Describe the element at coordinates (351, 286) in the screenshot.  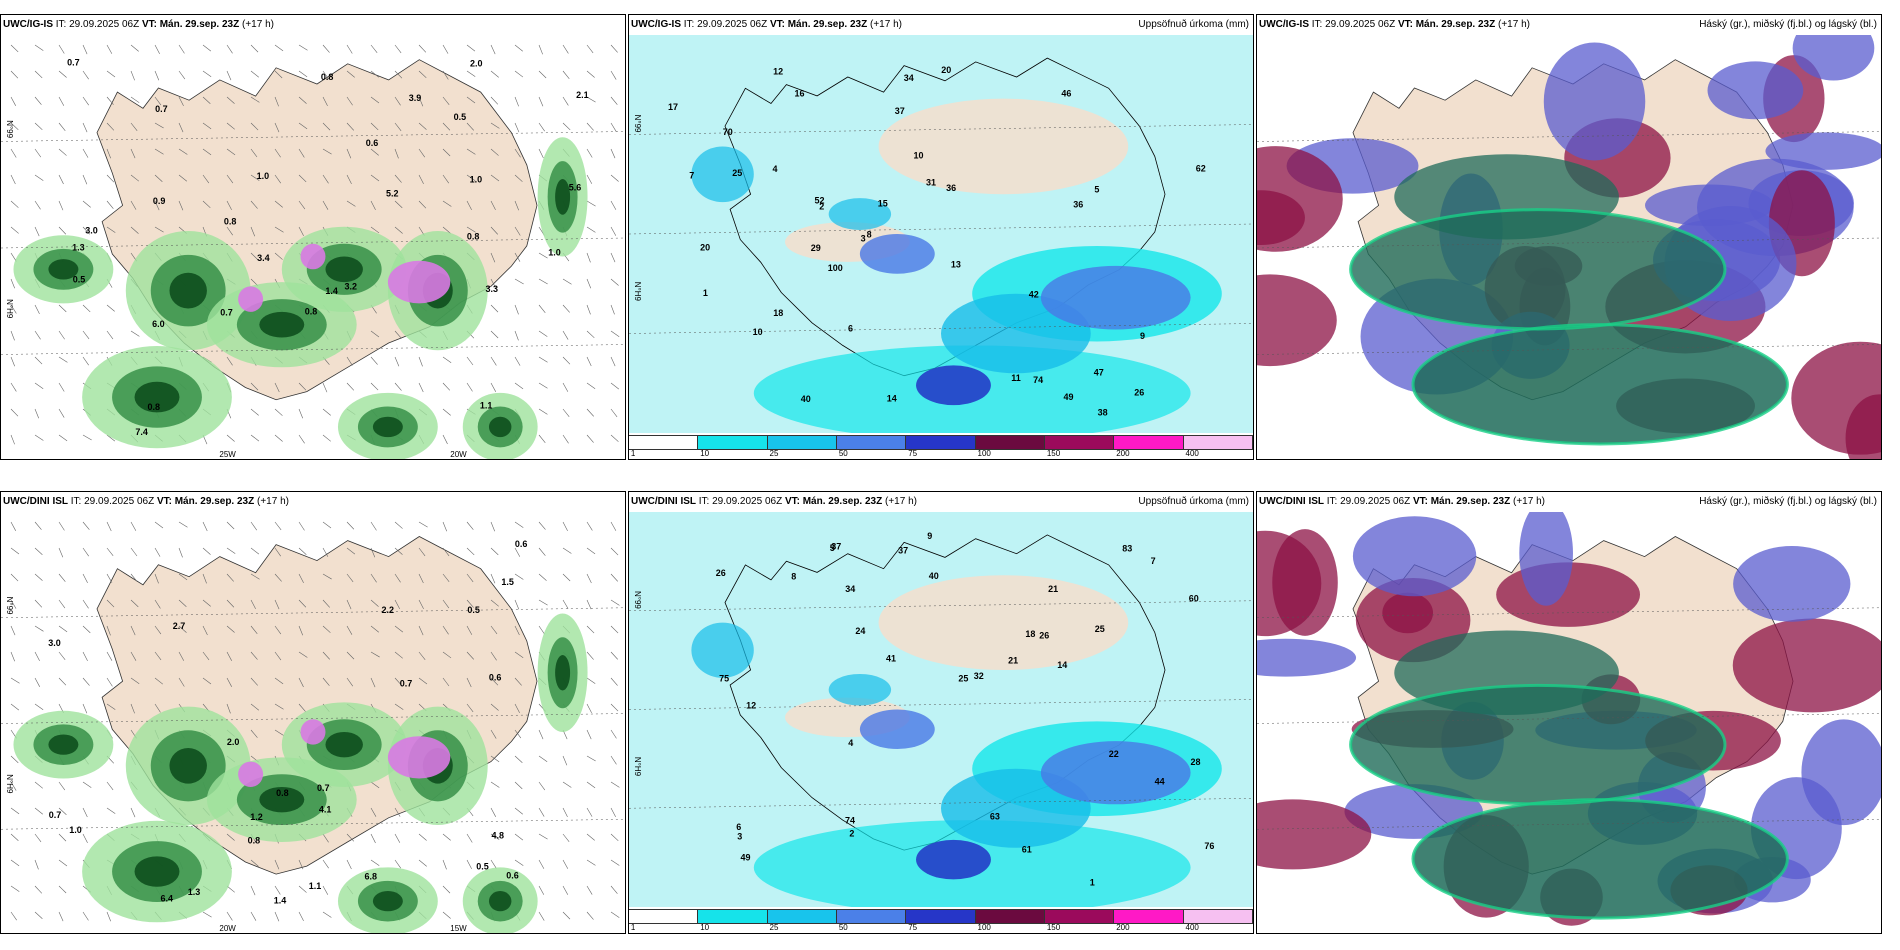
I see `value-label: 3.2` at that location.